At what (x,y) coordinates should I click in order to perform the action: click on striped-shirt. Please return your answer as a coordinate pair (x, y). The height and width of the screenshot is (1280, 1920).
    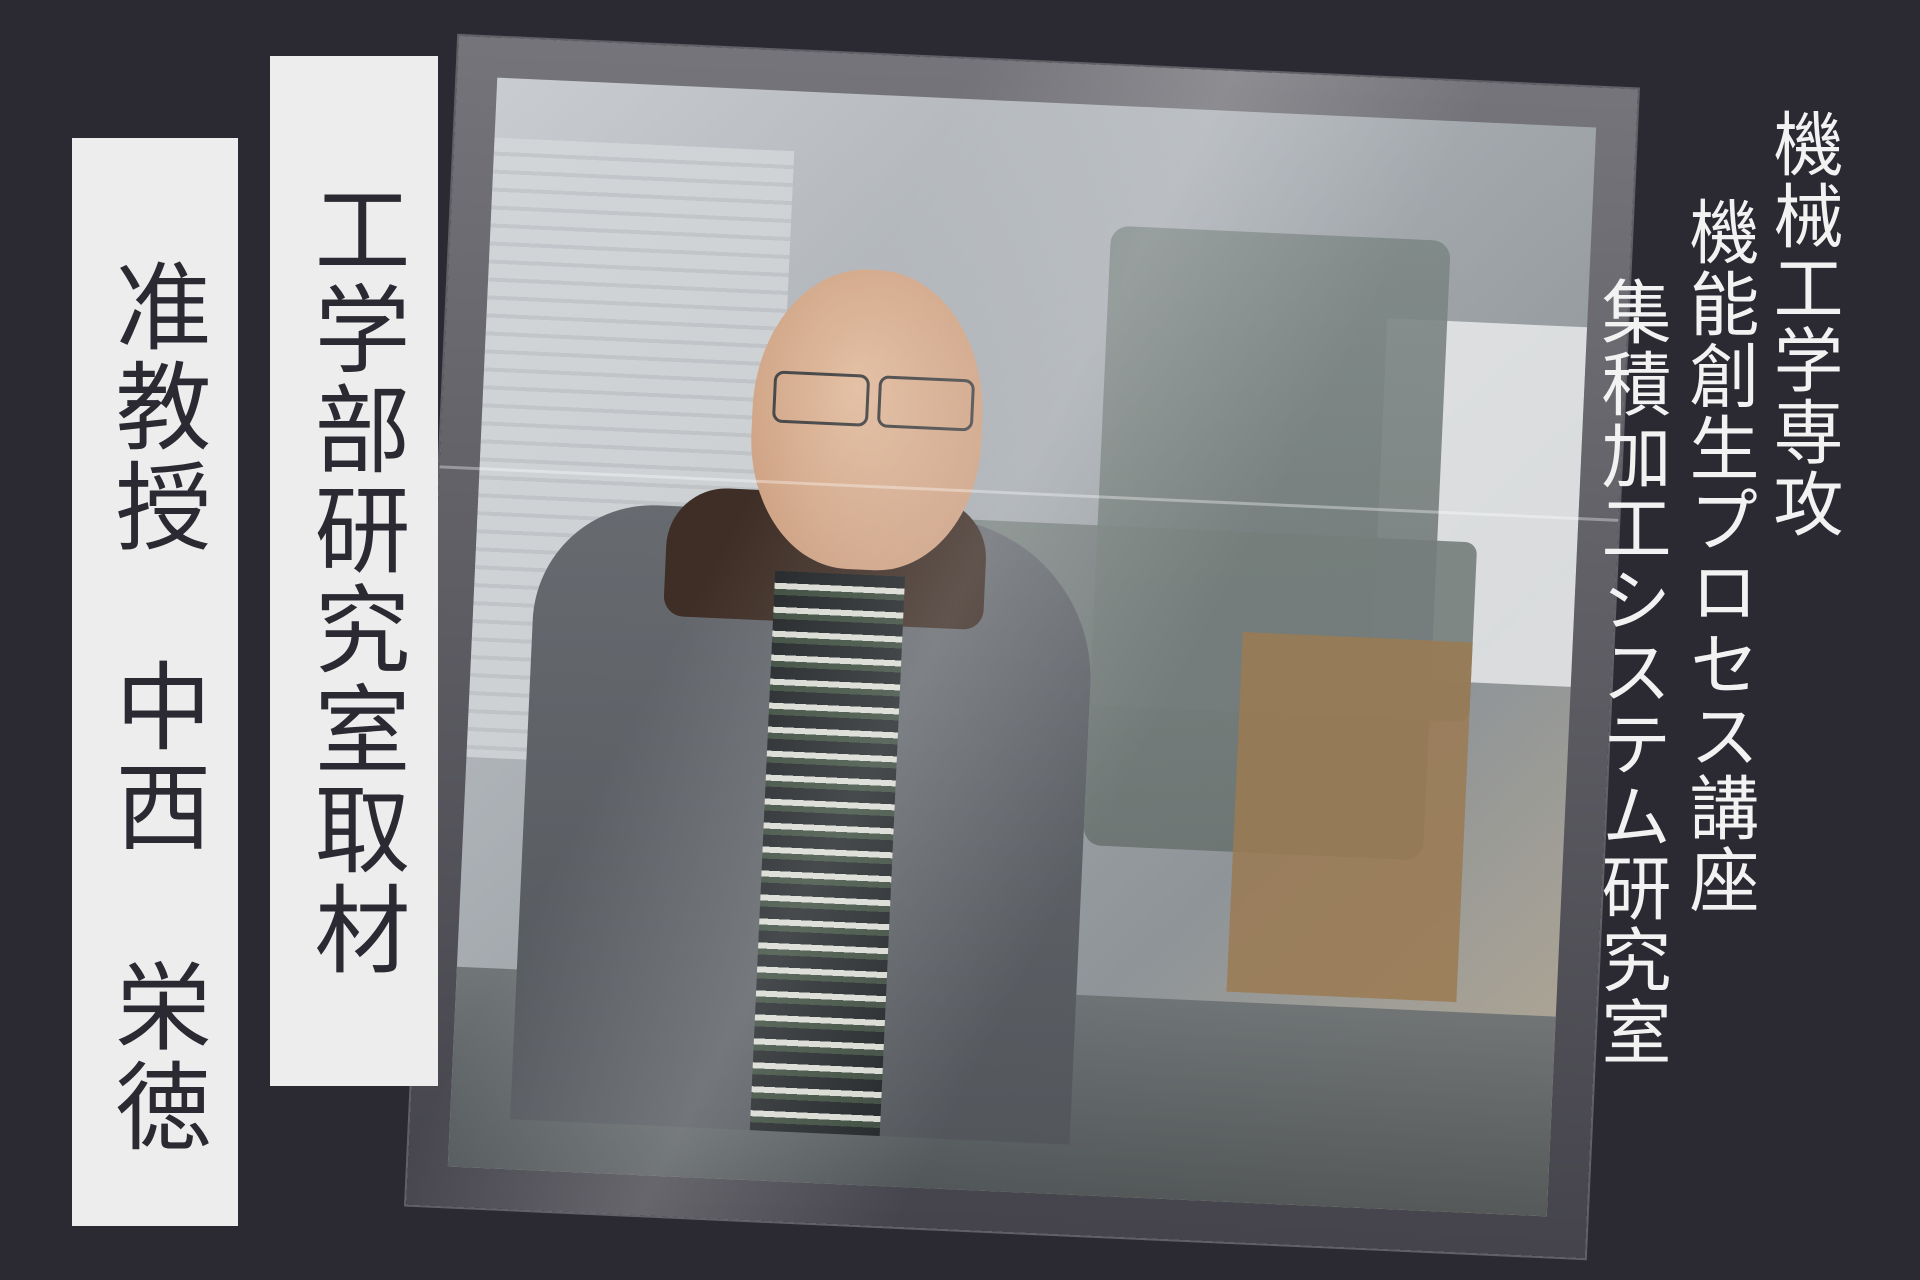
    Looking at the image, I should click on (827, 853).